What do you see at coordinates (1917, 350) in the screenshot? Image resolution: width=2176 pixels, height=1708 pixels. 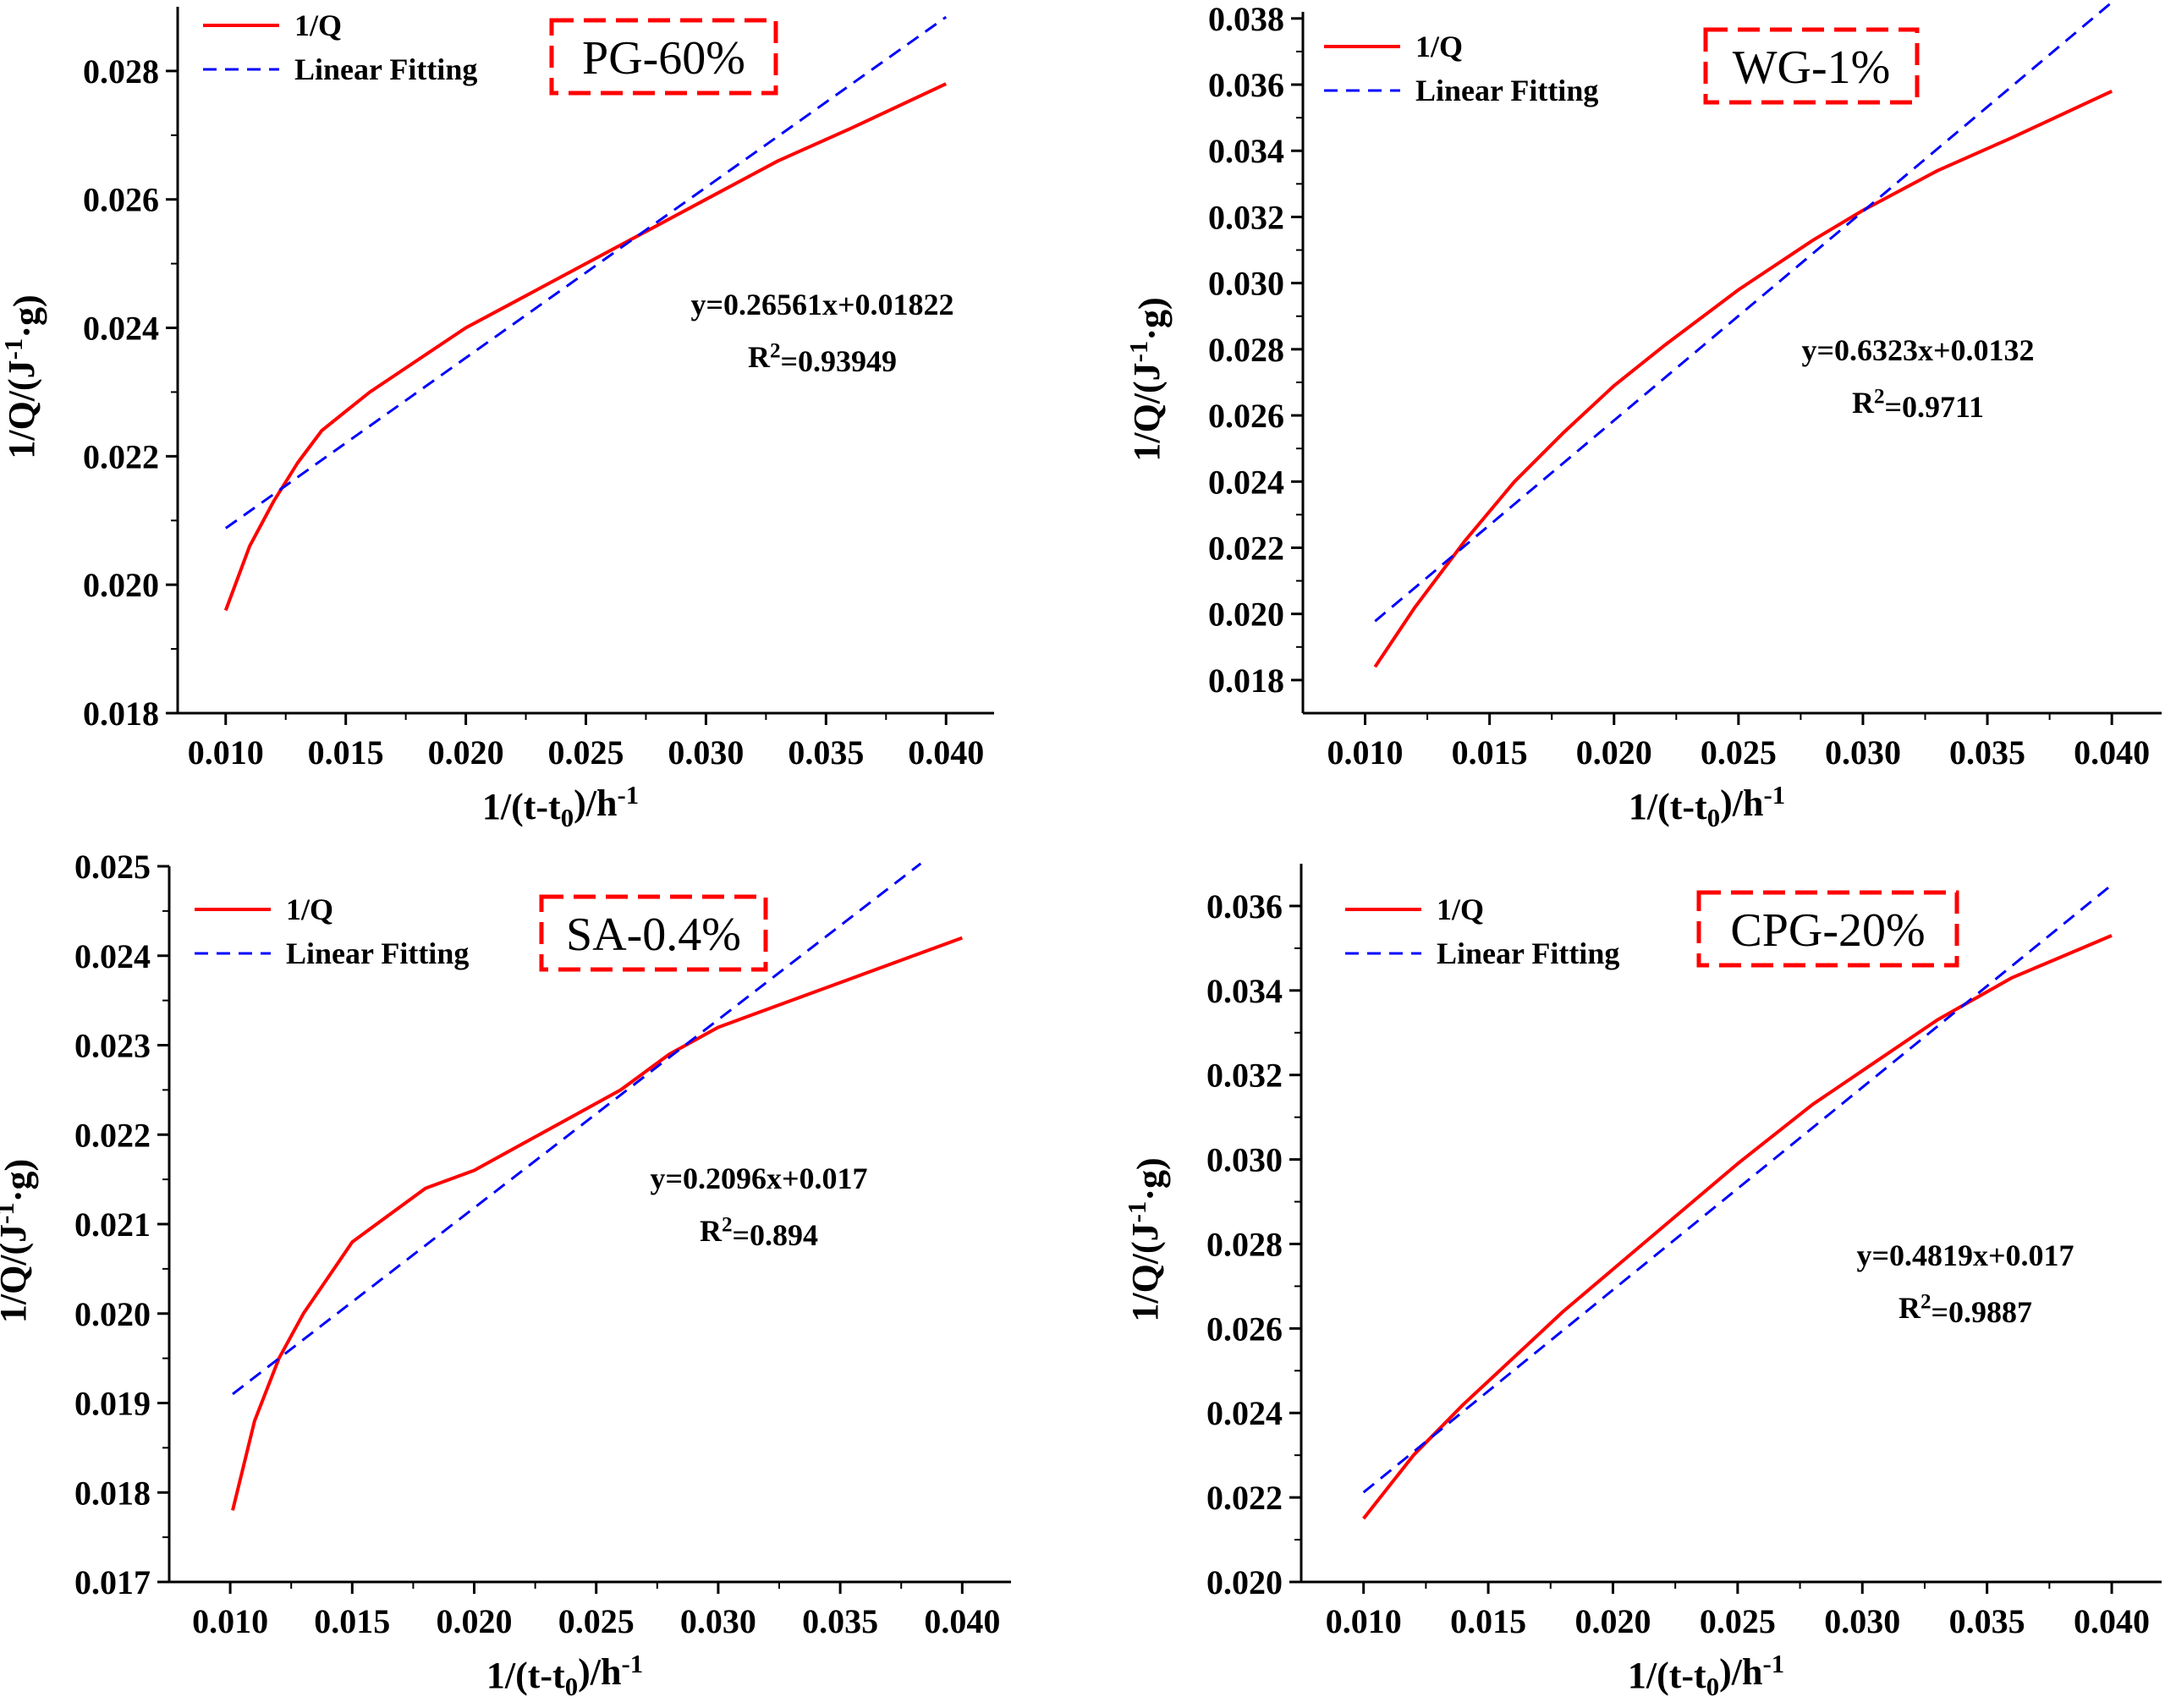 I see `fit-equation: y=0.6323x+0.0132` at bounding box center [1917, 350].